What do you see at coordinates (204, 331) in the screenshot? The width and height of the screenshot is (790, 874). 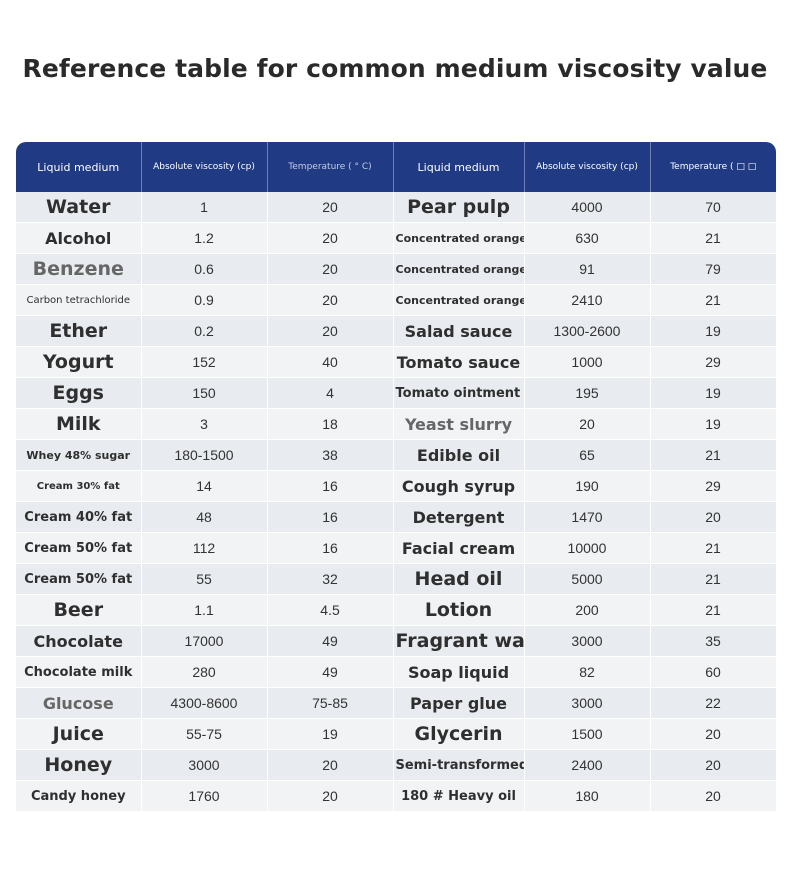 I see `left-viscosity: 0.2` at bounding box center [204, 331].